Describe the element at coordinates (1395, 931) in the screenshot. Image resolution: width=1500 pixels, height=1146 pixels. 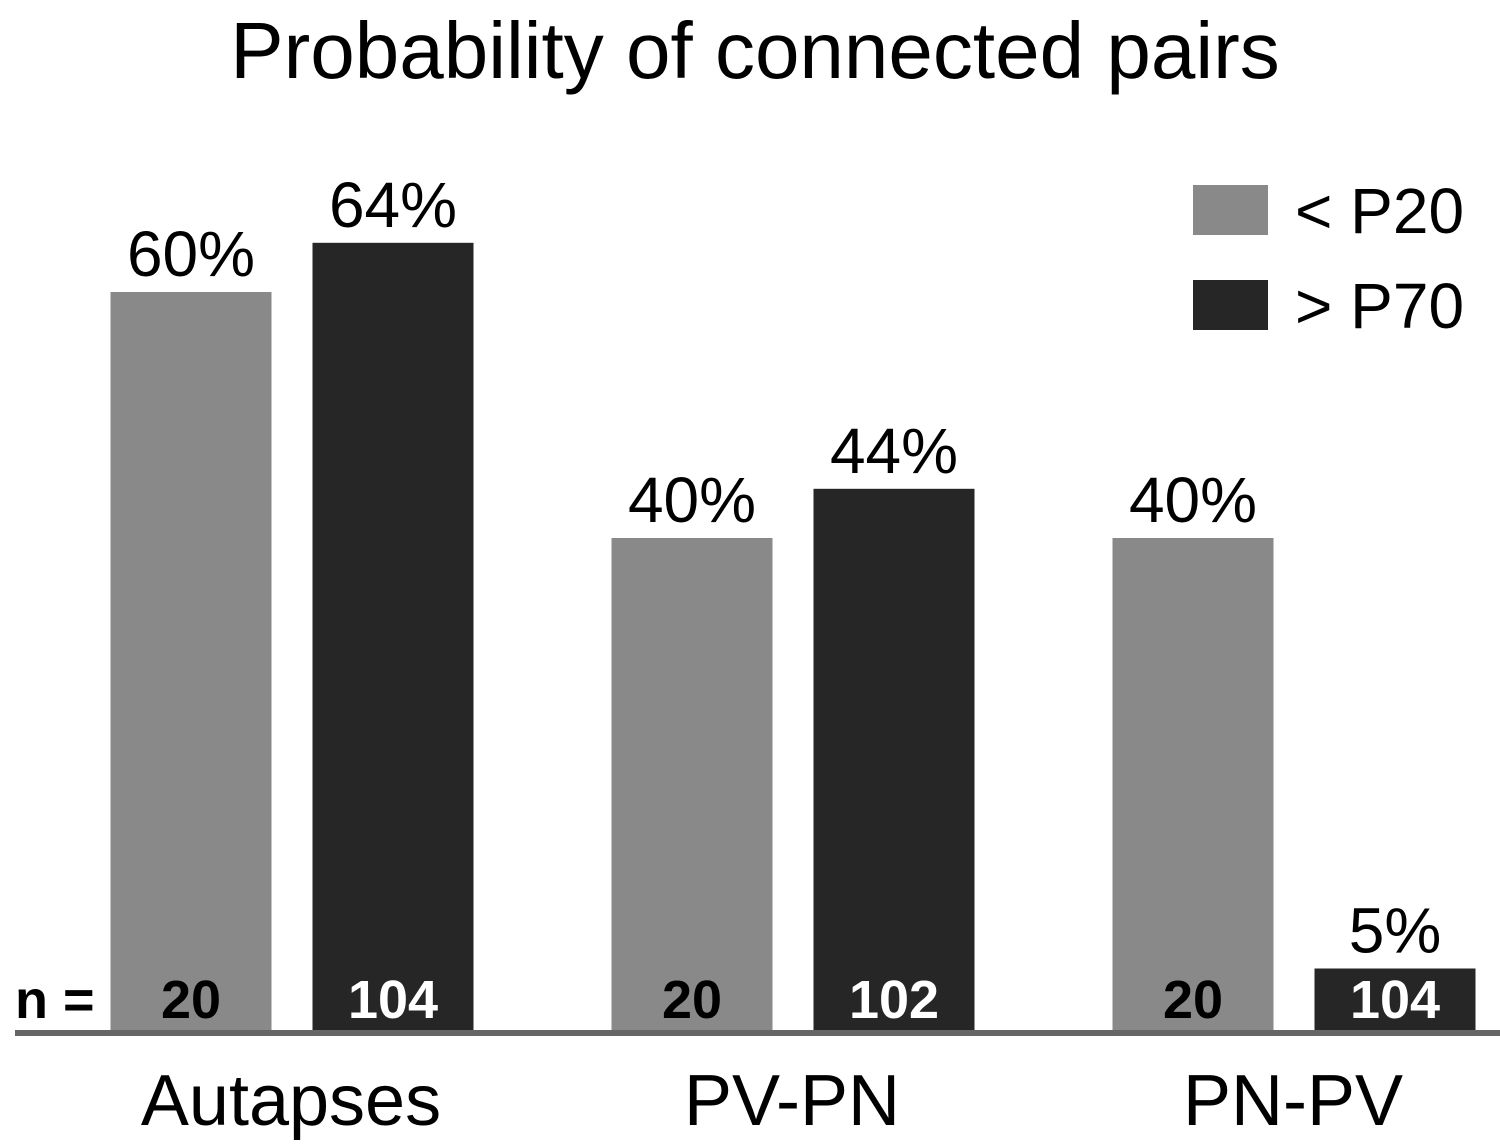
I see `value-label: 5%` at that location.